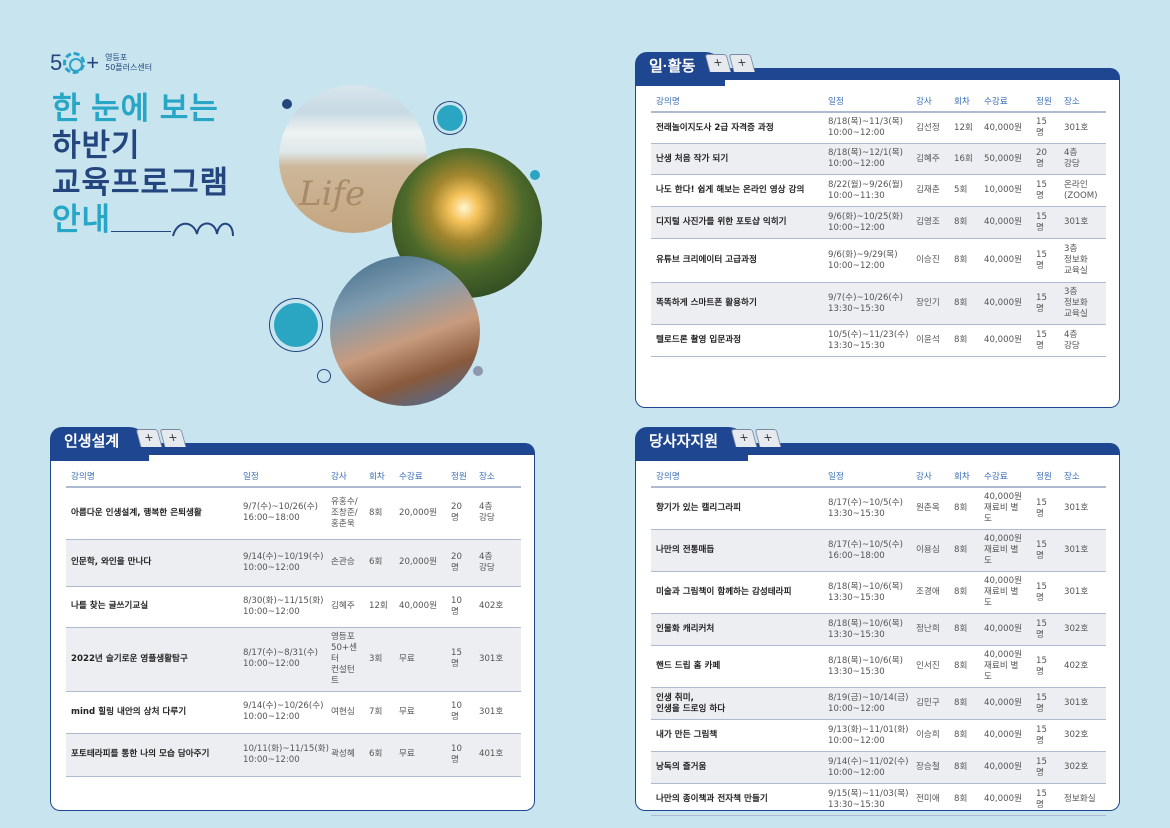 The height and width of the screenshot is (828, 1170). What do you see at coordinates (737, 767) in the screenshot?
I see `cell-course-name: 낭독의 즐거움` at bounding box center [737, 767].